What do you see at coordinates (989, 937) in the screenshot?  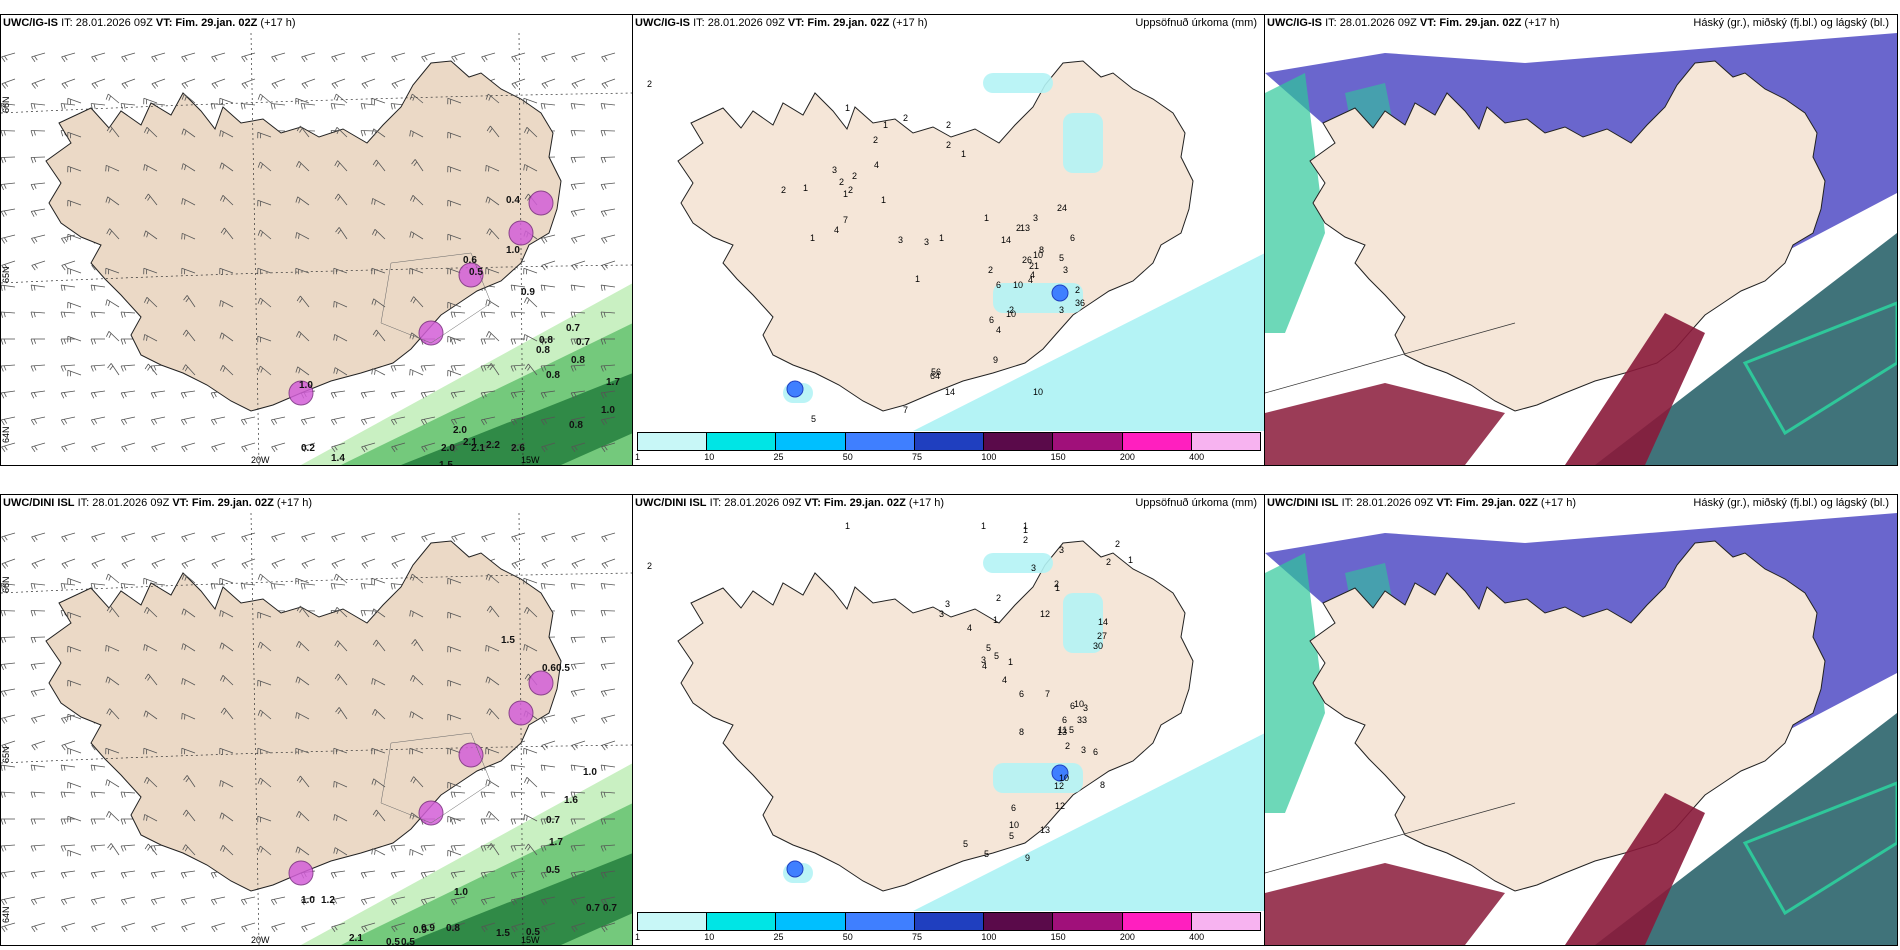 I see `colorbar-tick: 100` at bounding box center [989, 937].